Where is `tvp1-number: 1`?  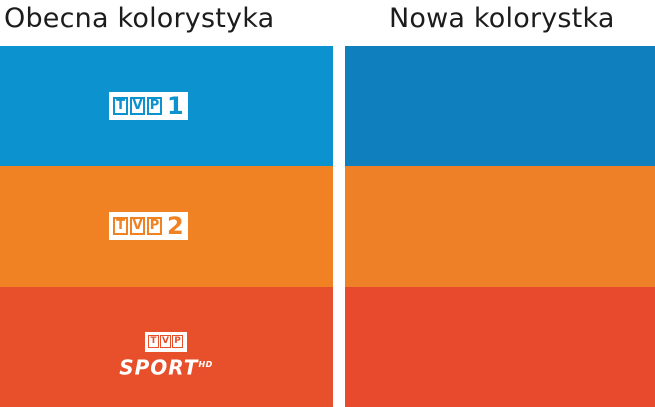
tvp1-number: 1 is located at coordinates (175, 106).